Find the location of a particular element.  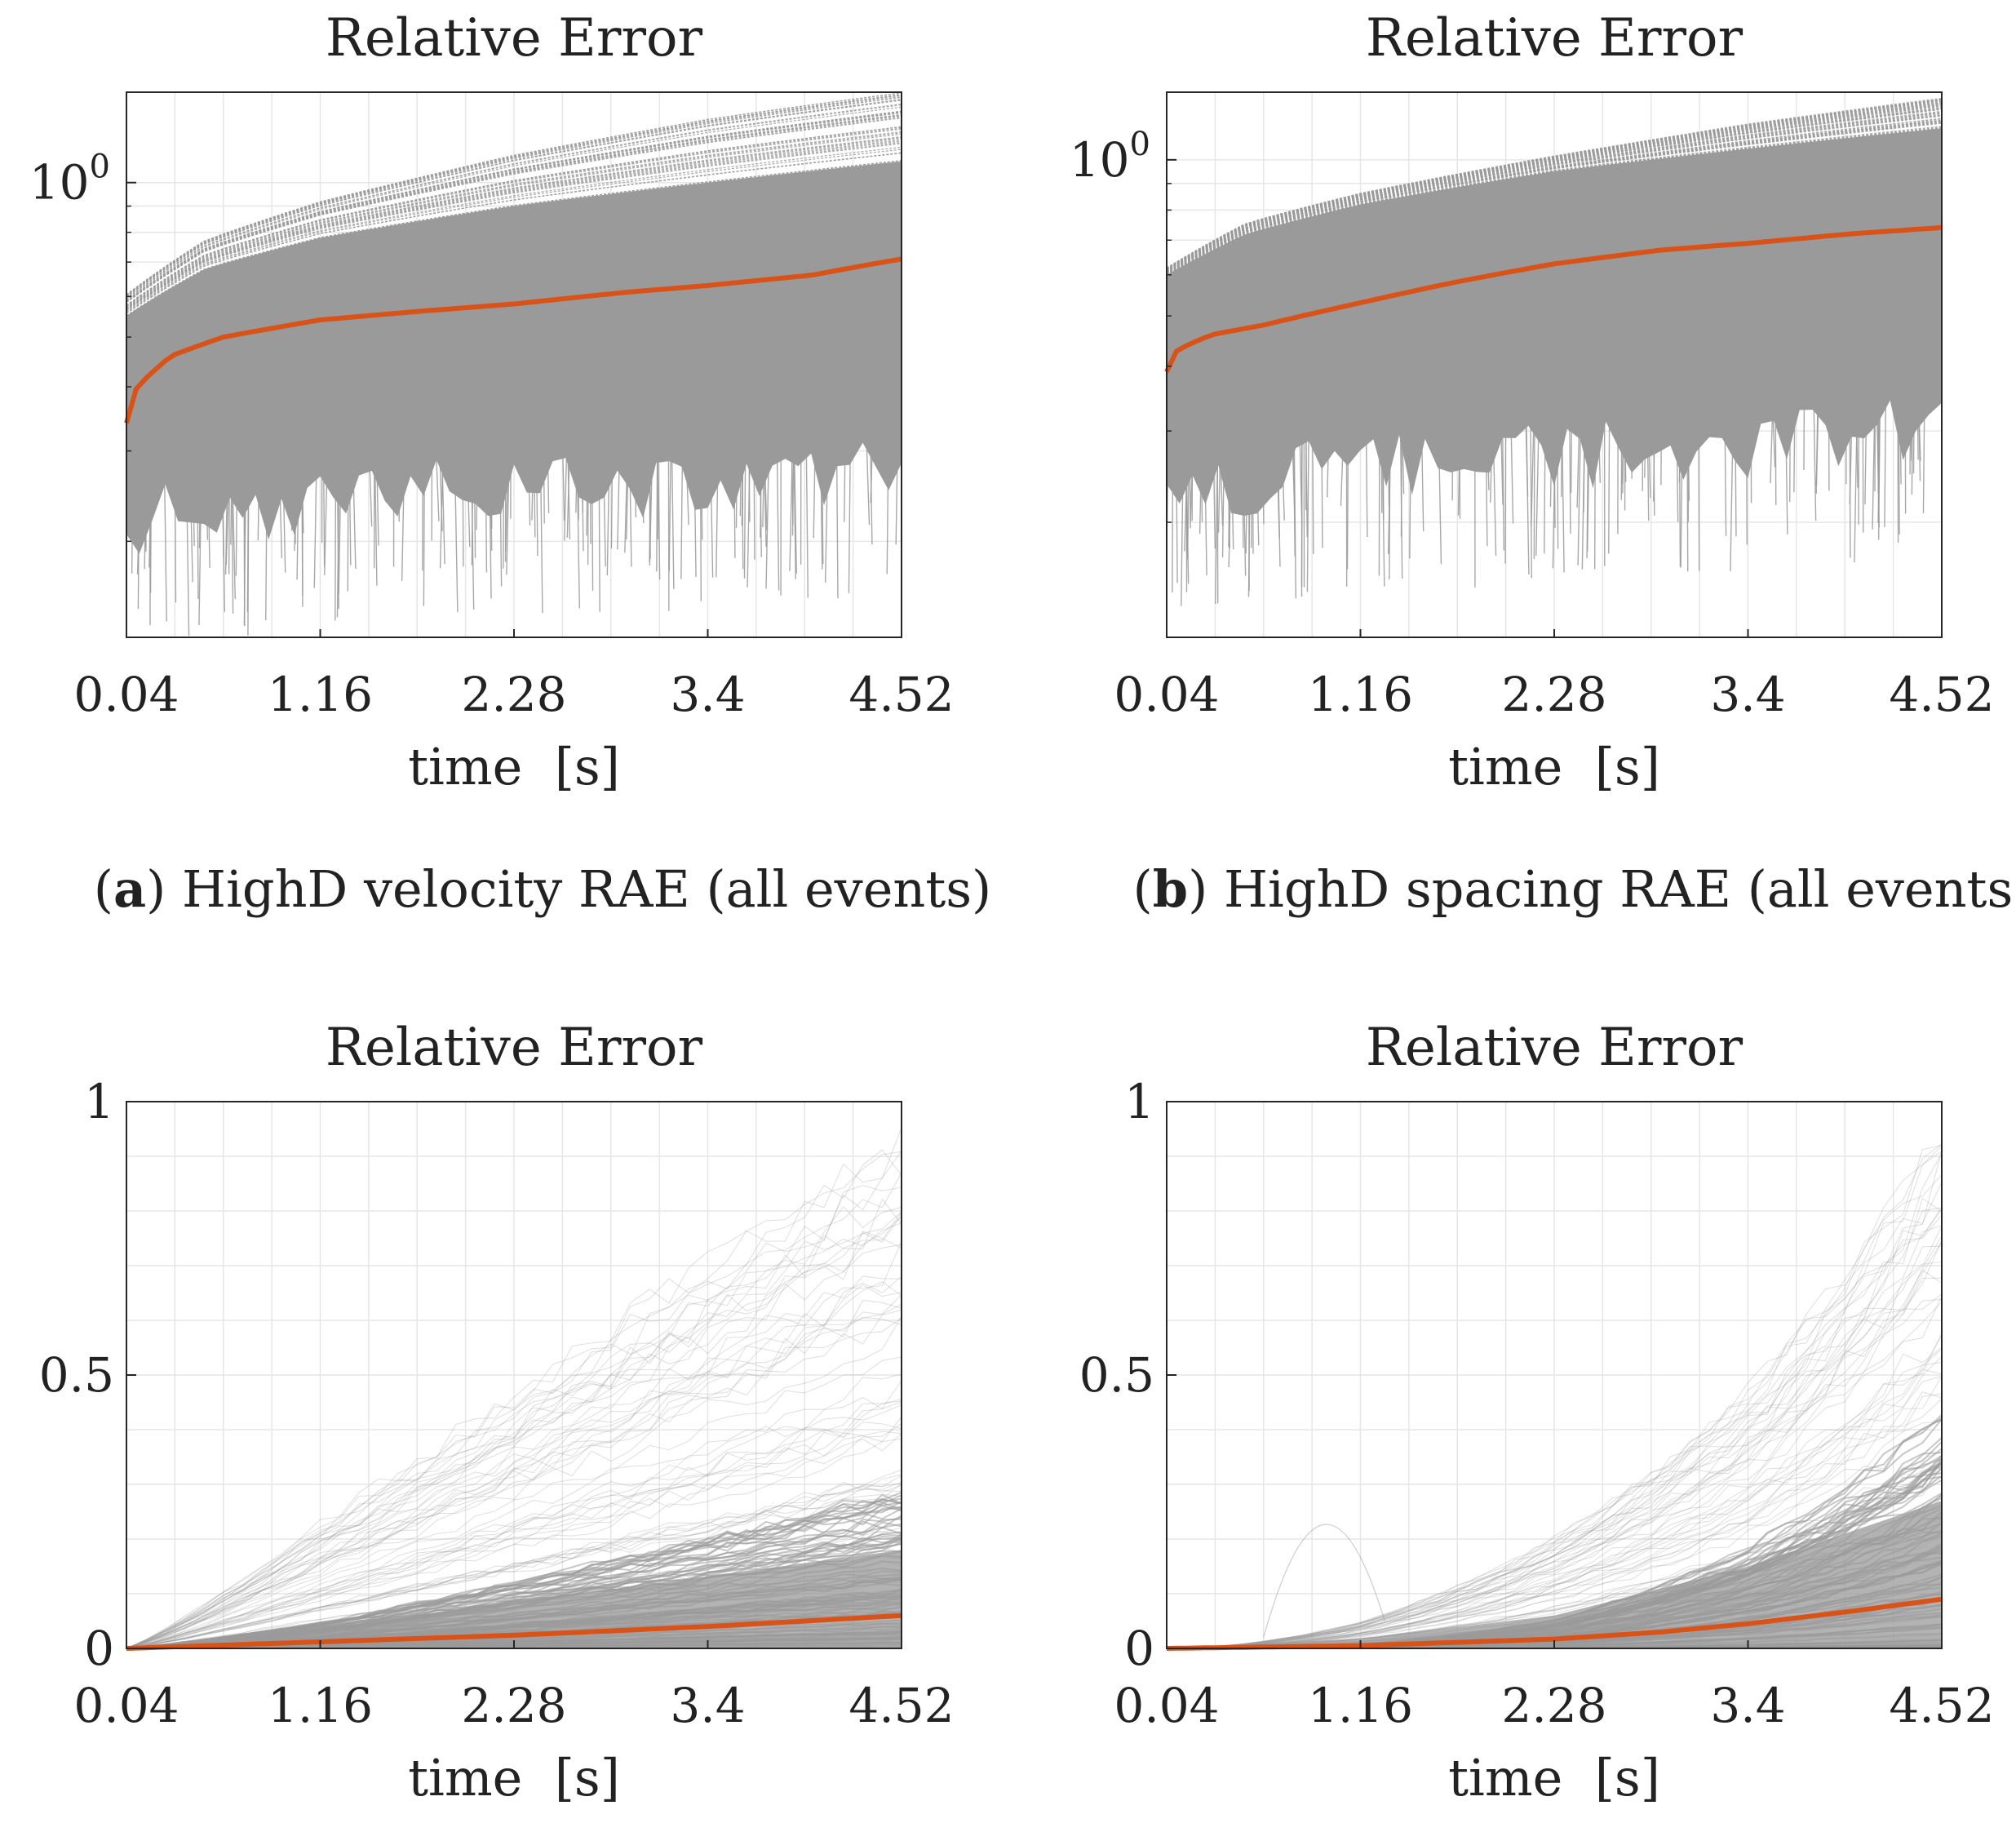

x-tick-label: 1.16 is located at coordinates (1360, 694).